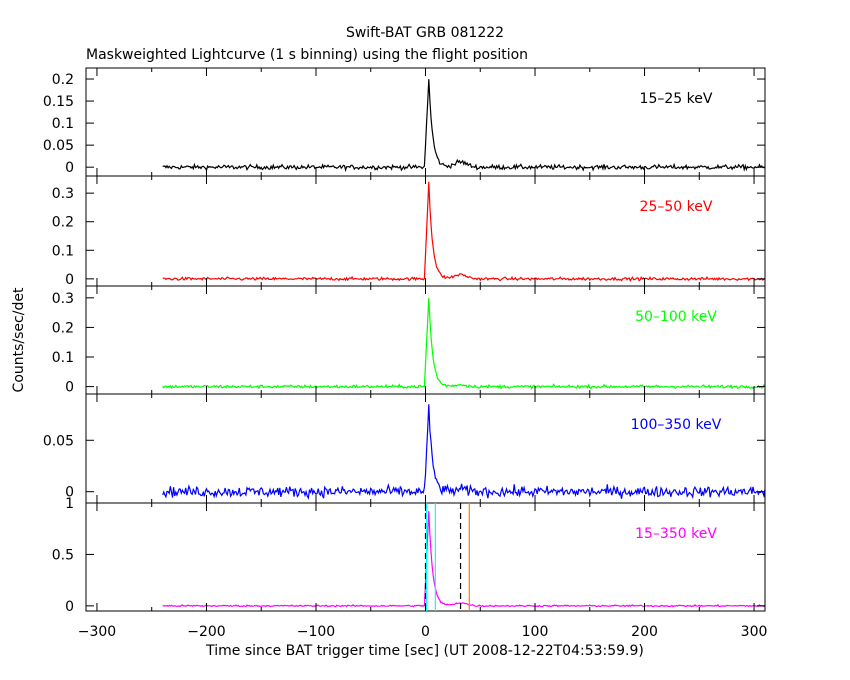 The image size is (850, 680). I want to click on panel-2: 0 0.1 0.2 0.3 25–50 keV, so click(409, 231).